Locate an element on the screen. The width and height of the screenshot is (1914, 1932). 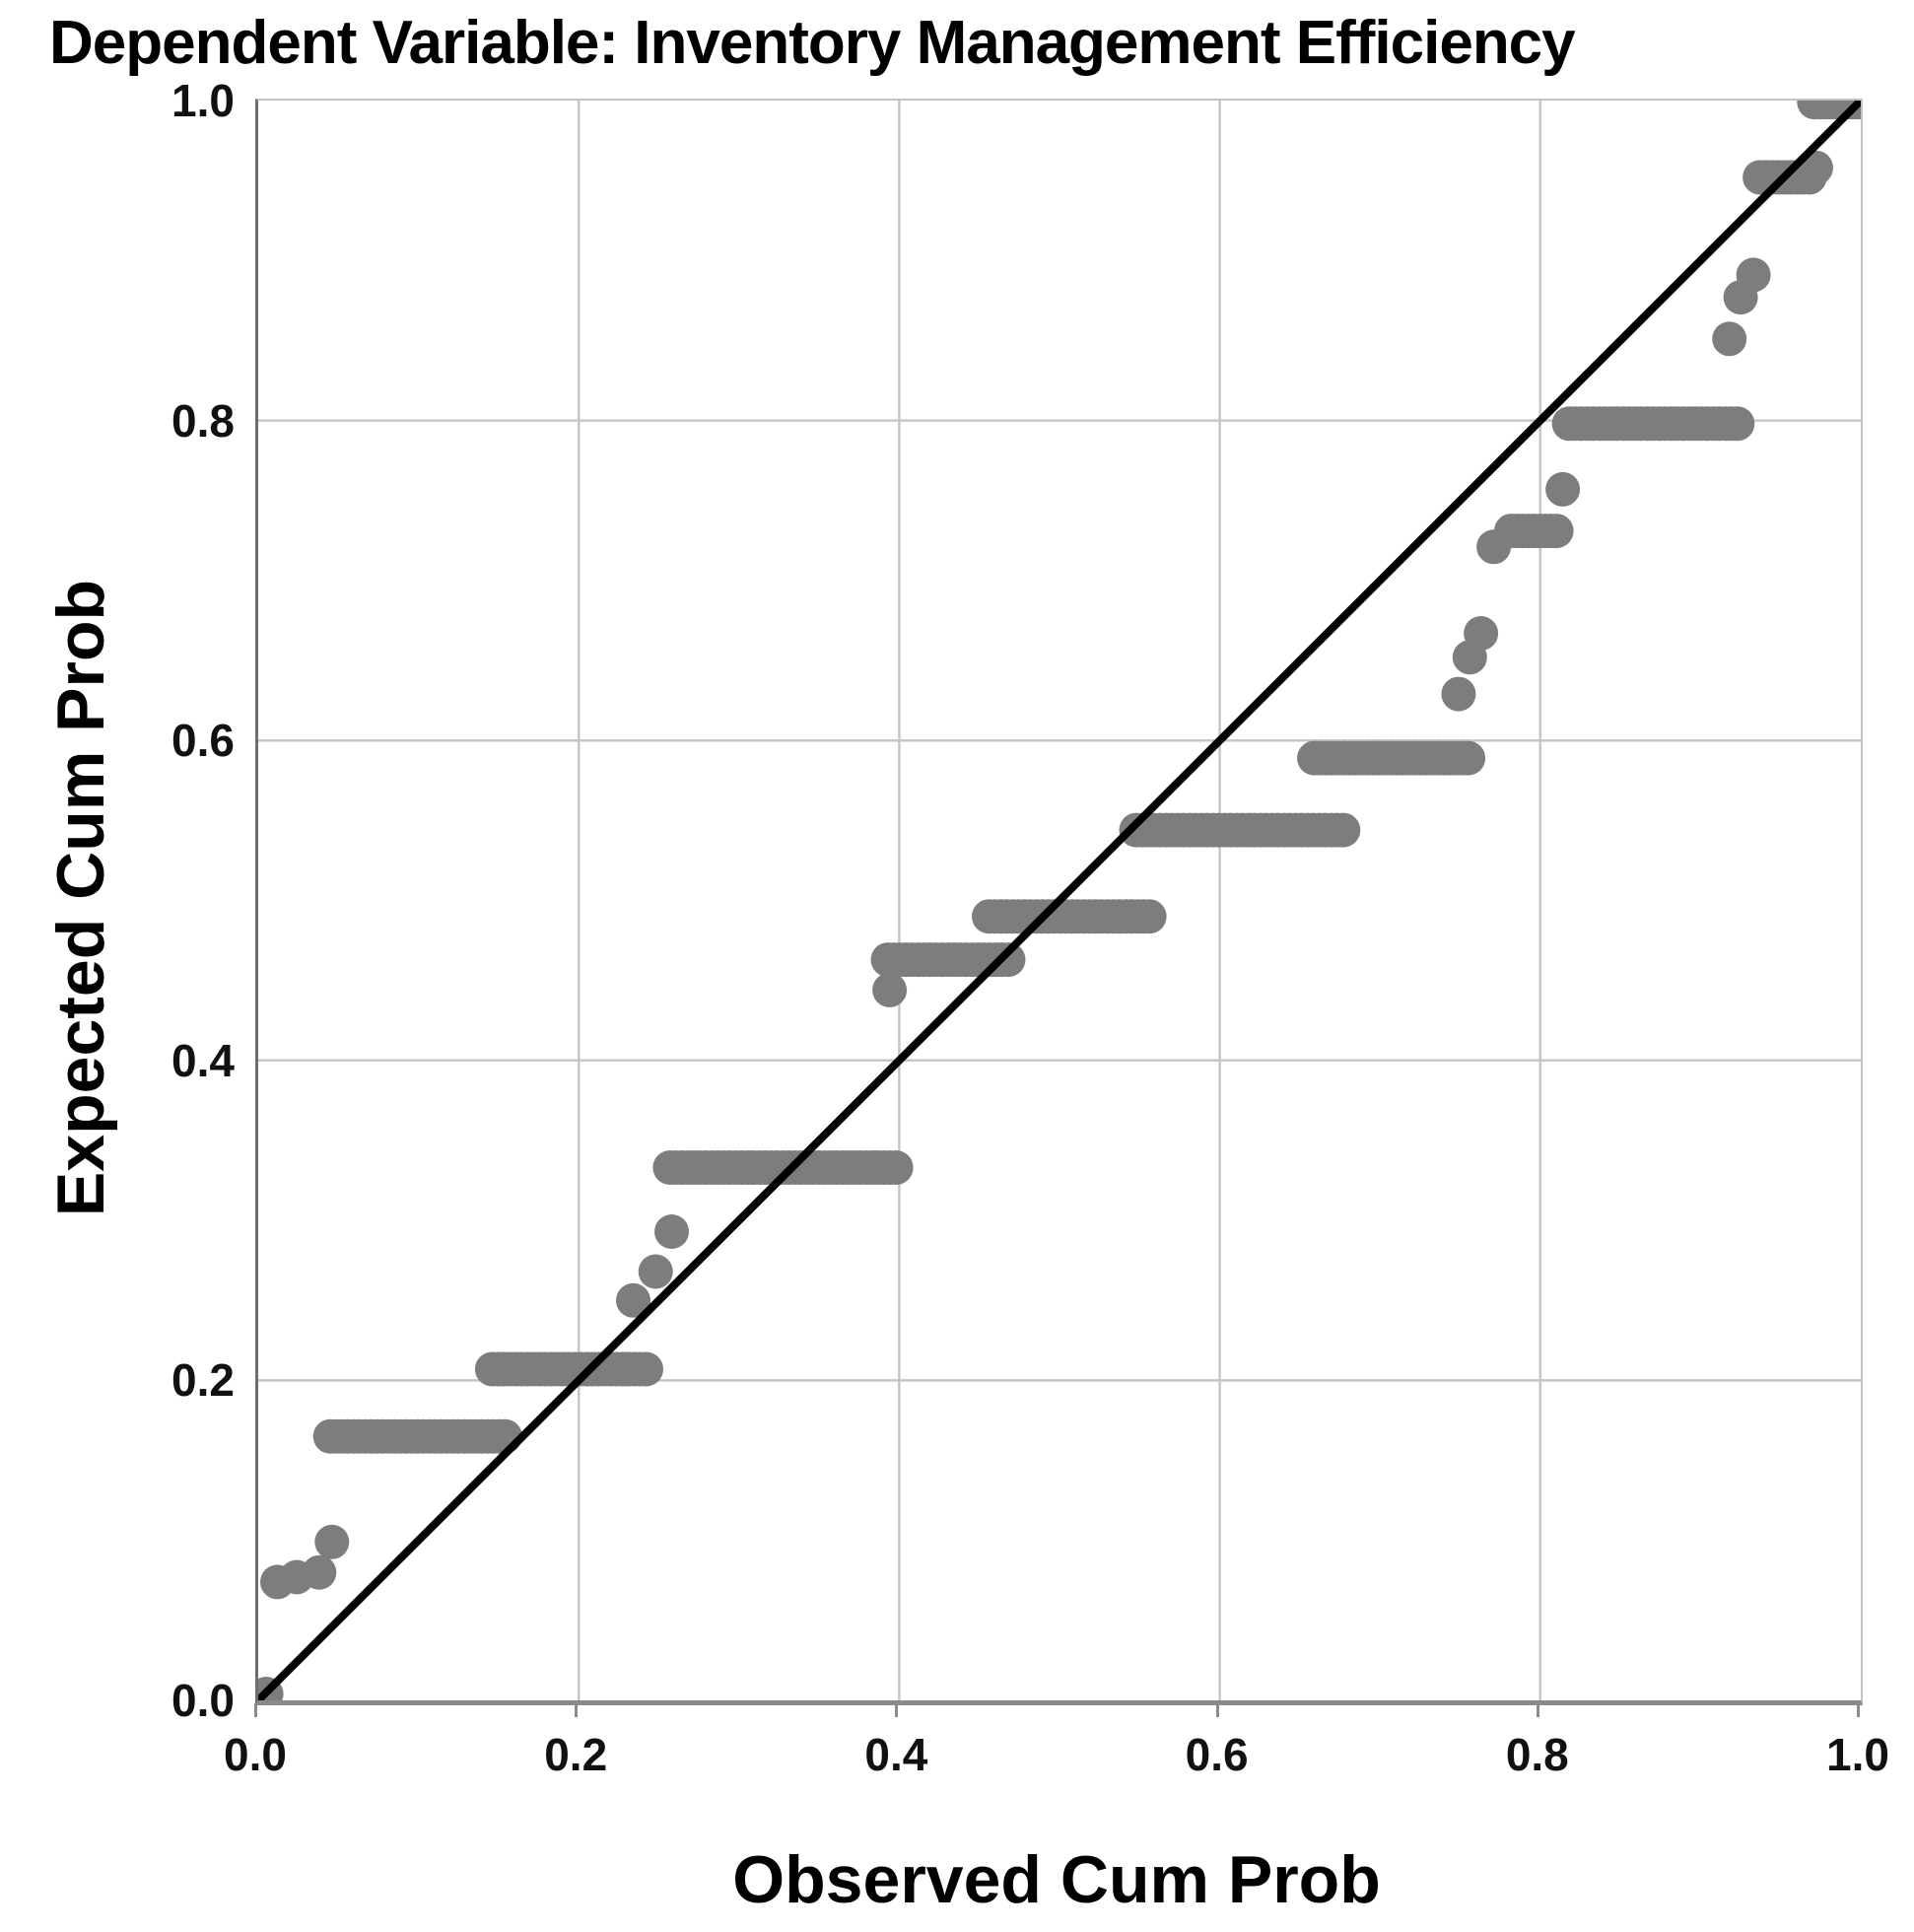
y-tick-label: 0.8 is located at coordinates (203, 421).